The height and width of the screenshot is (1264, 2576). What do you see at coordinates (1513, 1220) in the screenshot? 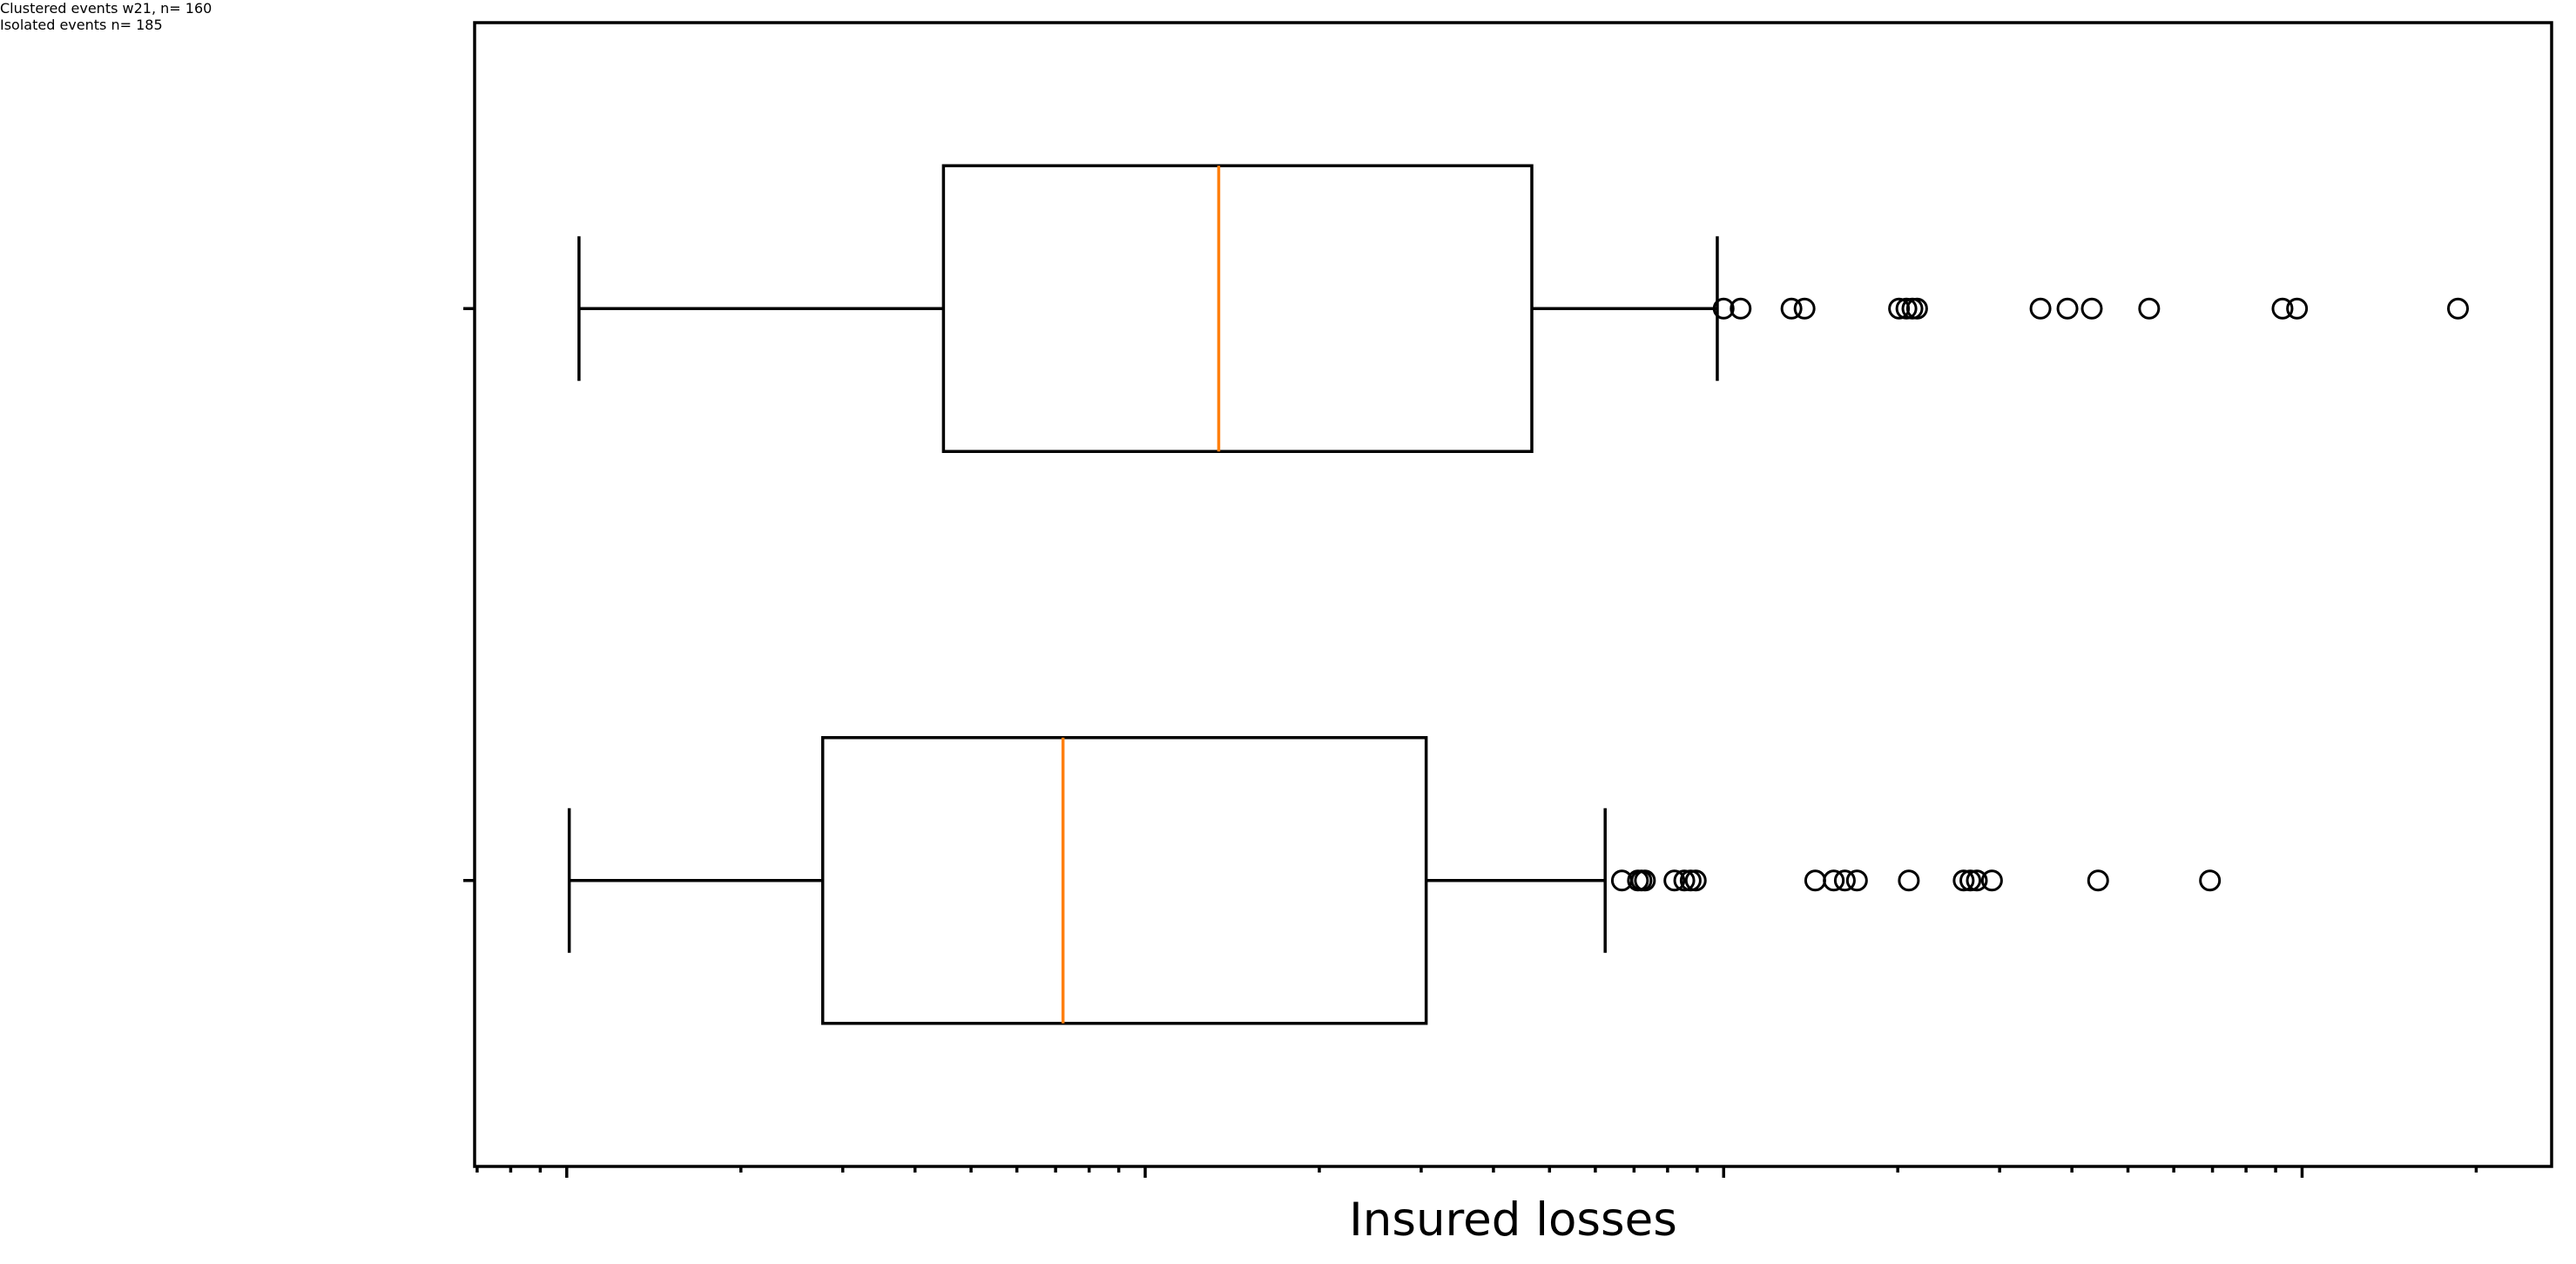
I see `x-axis-label: Insured losses` at bounding box center [1513, 1220].